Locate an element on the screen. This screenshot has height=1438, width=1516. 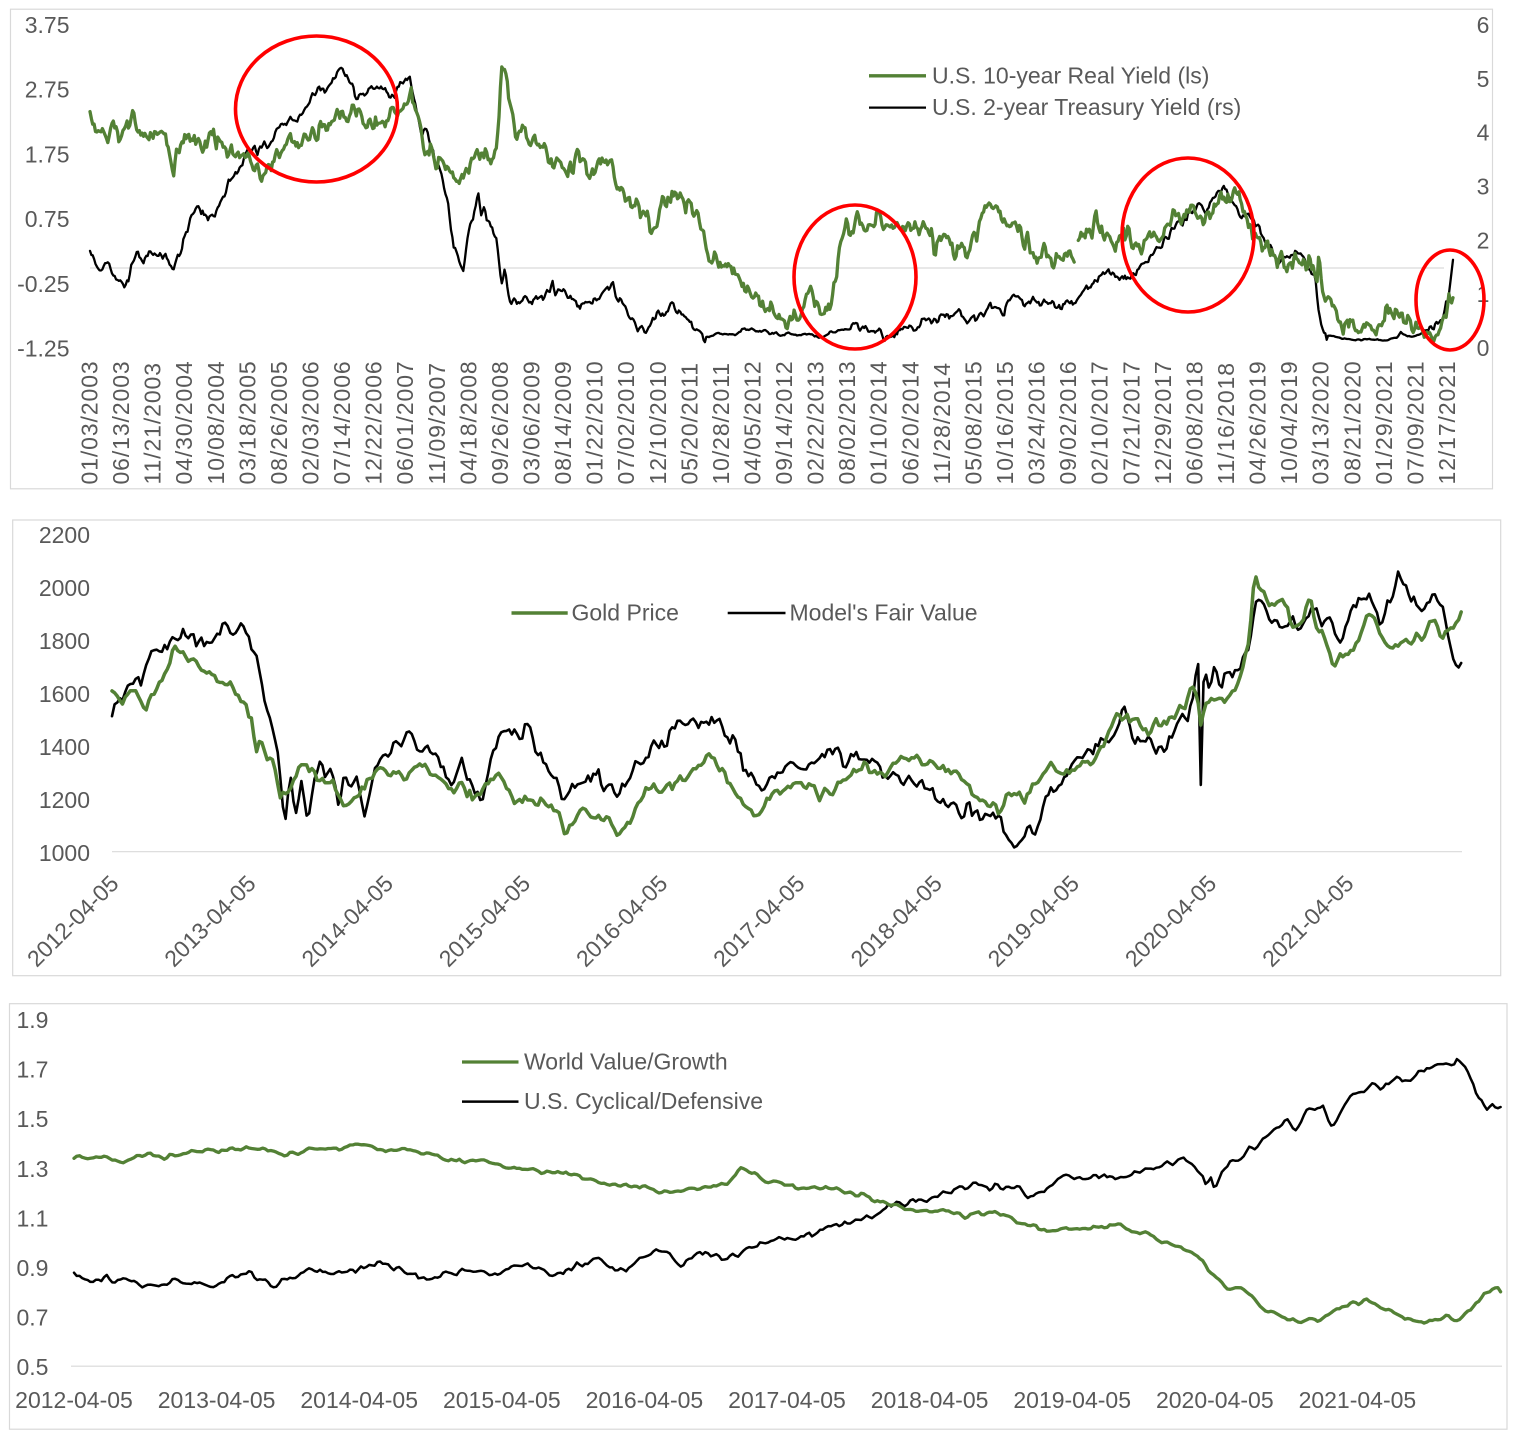
svg-text: 04/05/2012 is located at coordinates (753, 422).